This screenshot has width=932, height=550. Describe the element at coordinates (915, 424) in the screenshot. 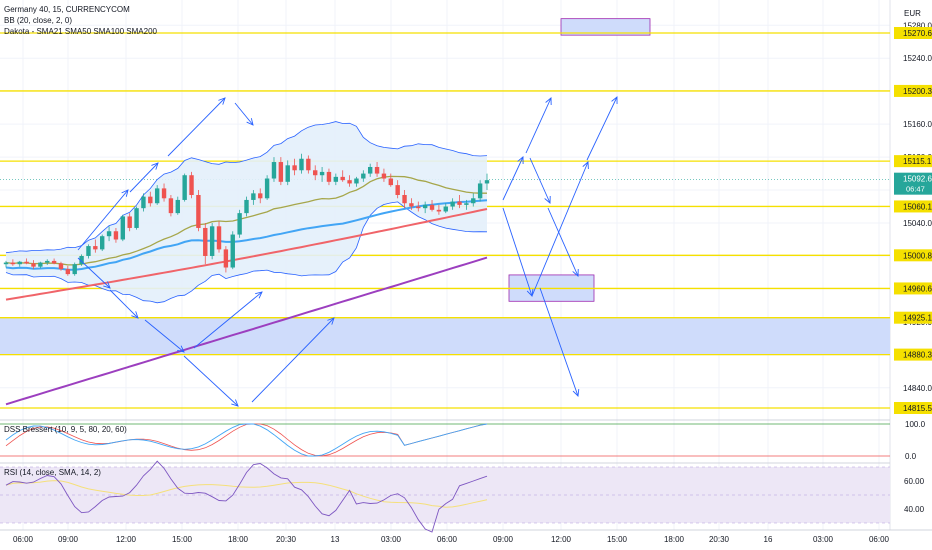

I see `dss-tick-0: 100.0` at that location.